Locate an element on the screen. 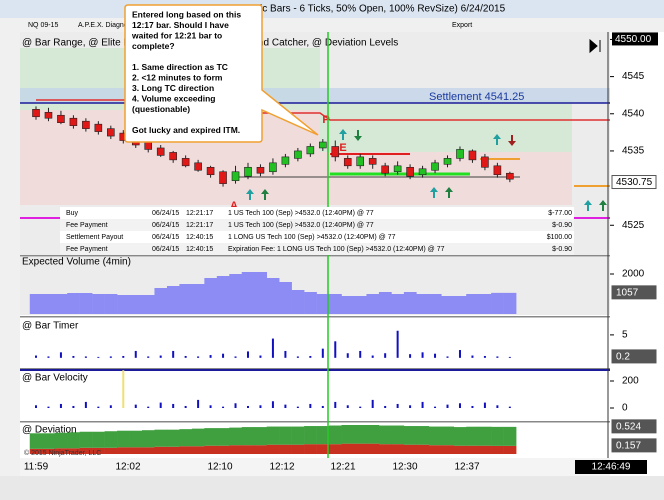  y-tick-label: 5 is located at coordinates (625, 335).